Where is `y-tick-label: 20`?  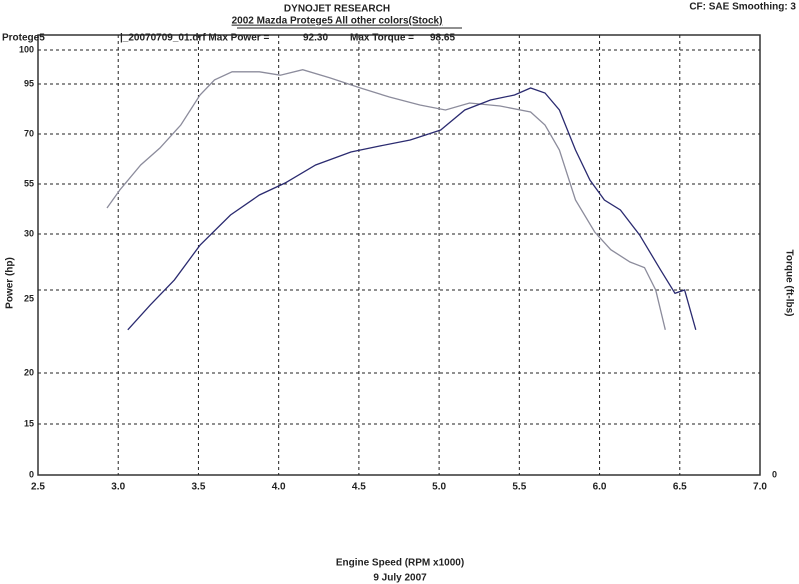 y-tick-label: 20 is located at coordinates (29, 372).